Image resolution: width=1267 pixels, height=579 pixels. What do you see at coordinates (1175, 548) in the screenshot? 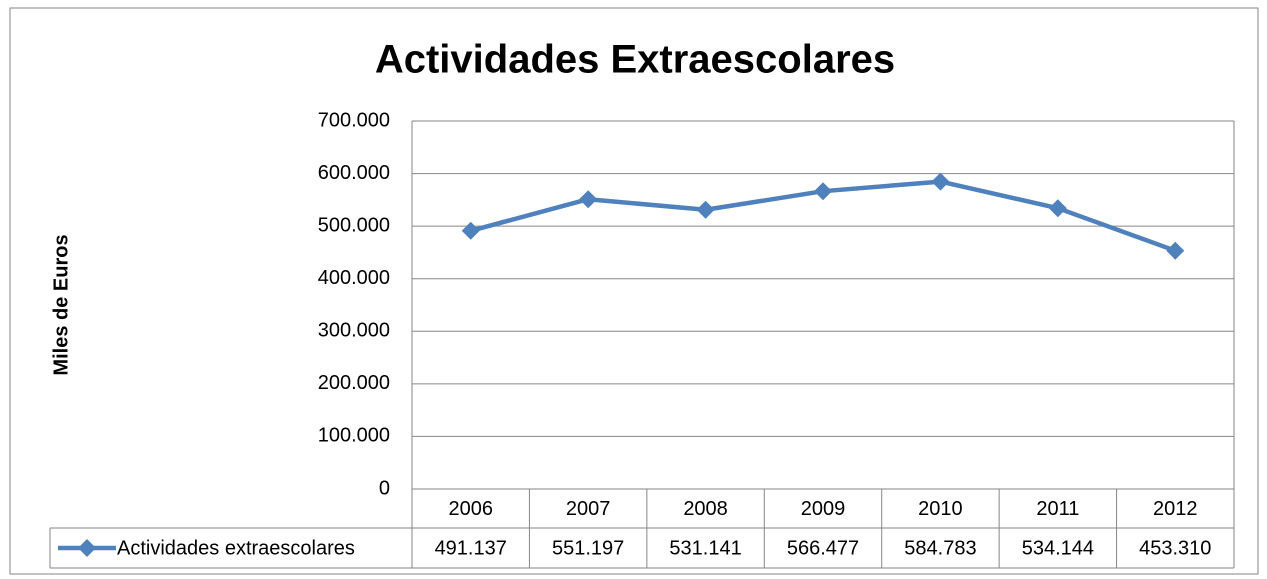
I see `table-value: 453.310` at bounding box center [1175, 548].